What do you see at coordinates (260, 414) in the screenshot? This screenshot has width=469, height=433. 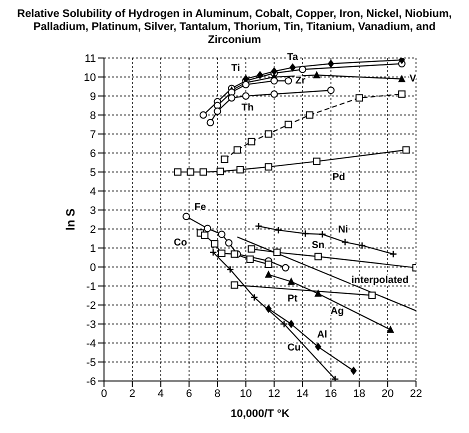 I see `x-axis-title: 10,000/T °K` at bounding box center [260, 414].